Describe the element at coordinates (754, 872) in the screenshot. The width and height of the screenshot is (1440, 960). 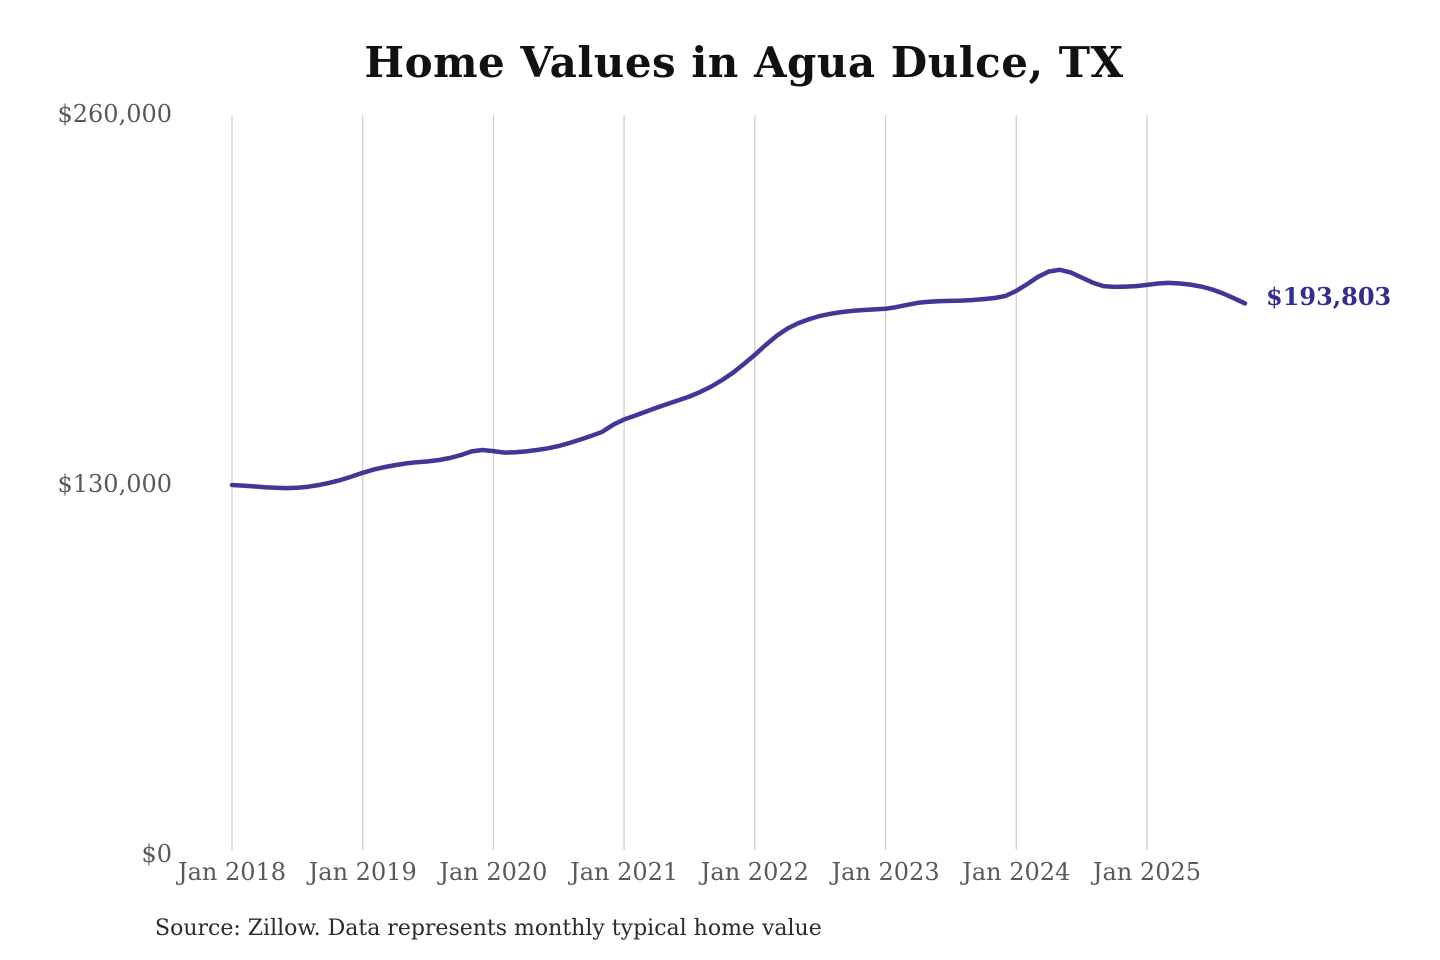
I see `x-tick-jan-2022: Jan 2022` at that location.